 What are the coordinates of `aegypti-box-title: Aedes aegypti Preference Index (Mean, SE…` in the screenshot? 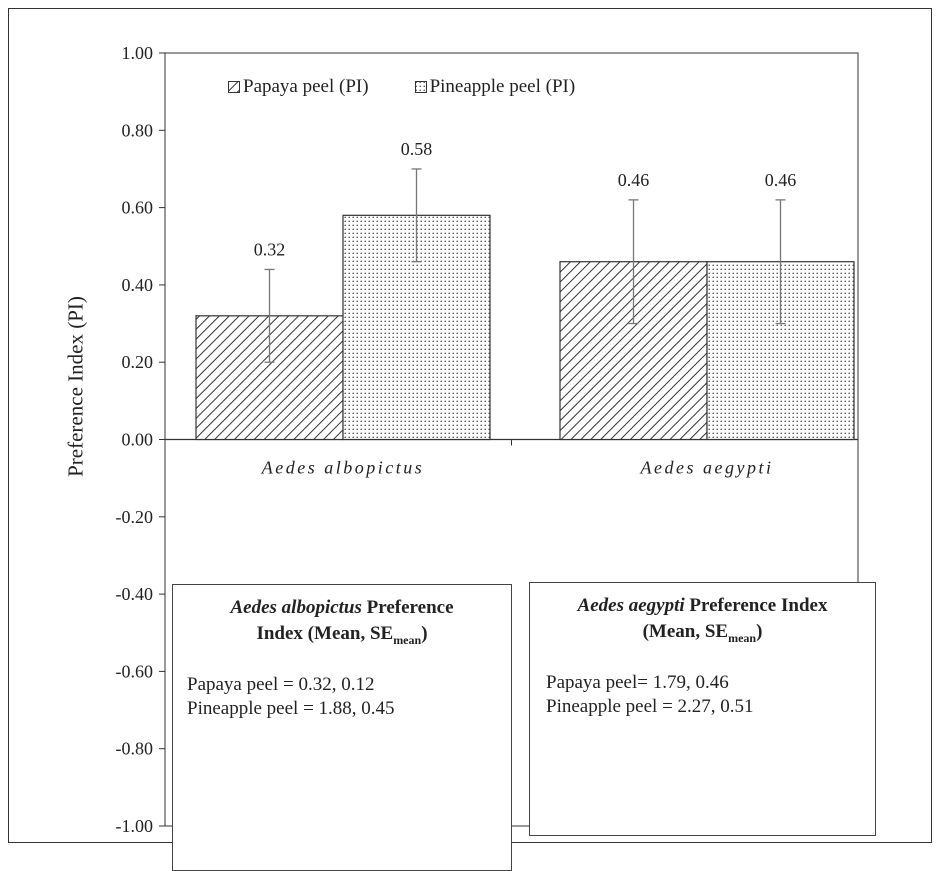 It's located at (702, 622).